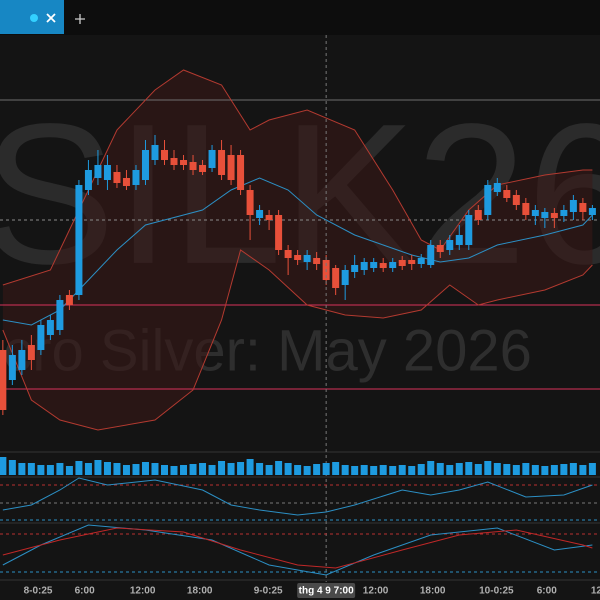 This screenshot has height=600, width=600. Describe the element at coordinates (80, 19) in the screenshot. I see `new-tab` at that location.